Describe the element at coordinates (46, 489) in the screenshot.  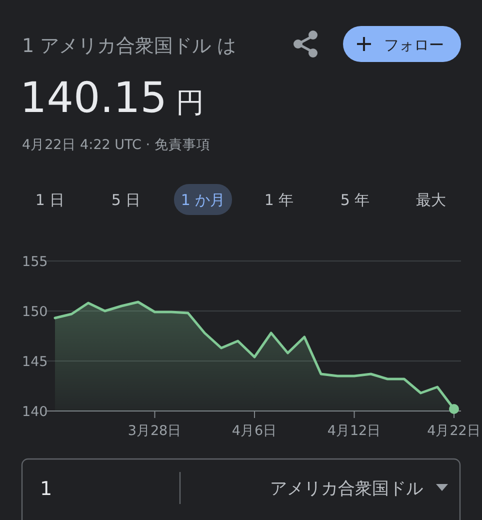
I see `text: 1` at that location.